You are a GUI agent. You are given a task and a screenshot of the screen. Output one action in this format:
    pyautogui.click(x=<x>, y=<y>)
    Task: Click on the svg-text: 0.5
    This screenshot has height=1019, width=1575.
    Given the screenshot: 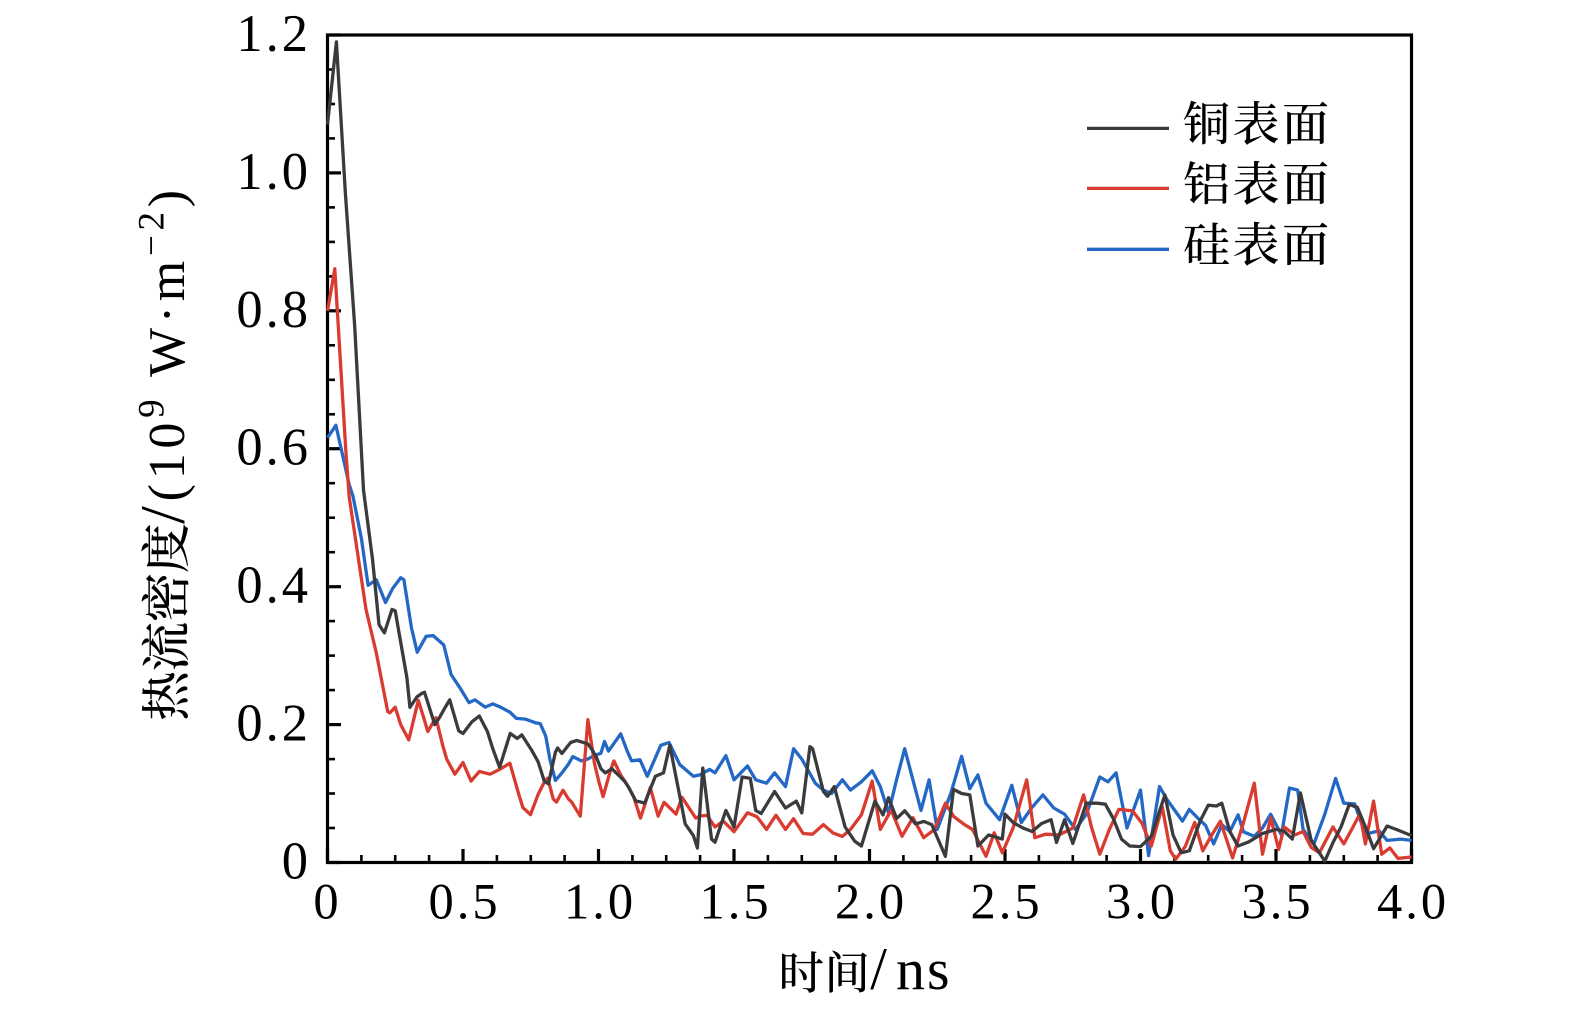 What is the action you would take?
    pyautogui.click(x=464, y=902)
    